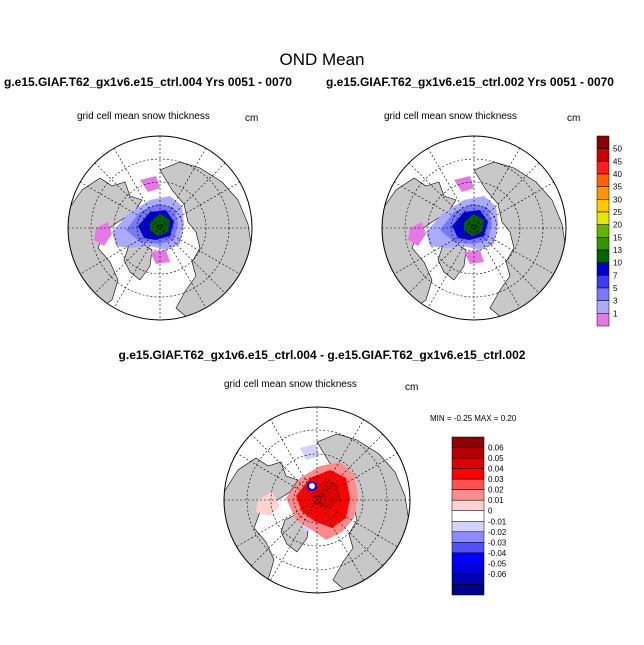 The image size is (644, 645). What do you see at coordinates (615, 301) in the screenshot?
I see `colorbar-tick-label: 3` at bounding box center [615, 301].